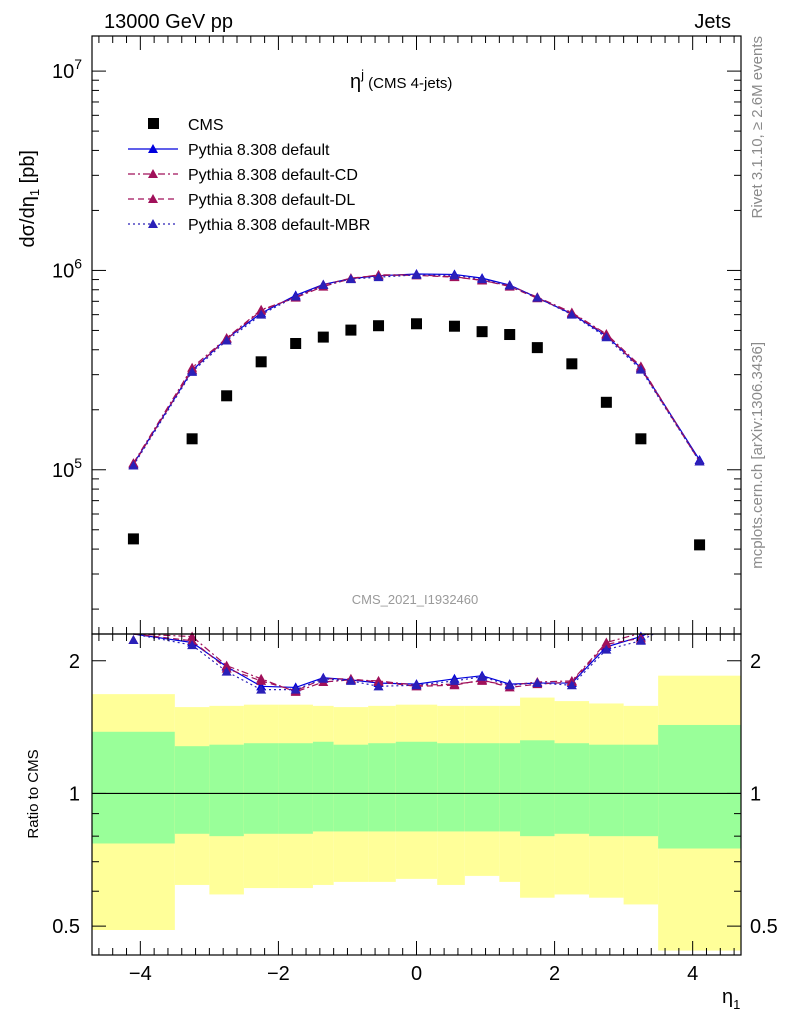  I want to click on ratio-y-tick-label-left: 0.5, so click(66, 927).